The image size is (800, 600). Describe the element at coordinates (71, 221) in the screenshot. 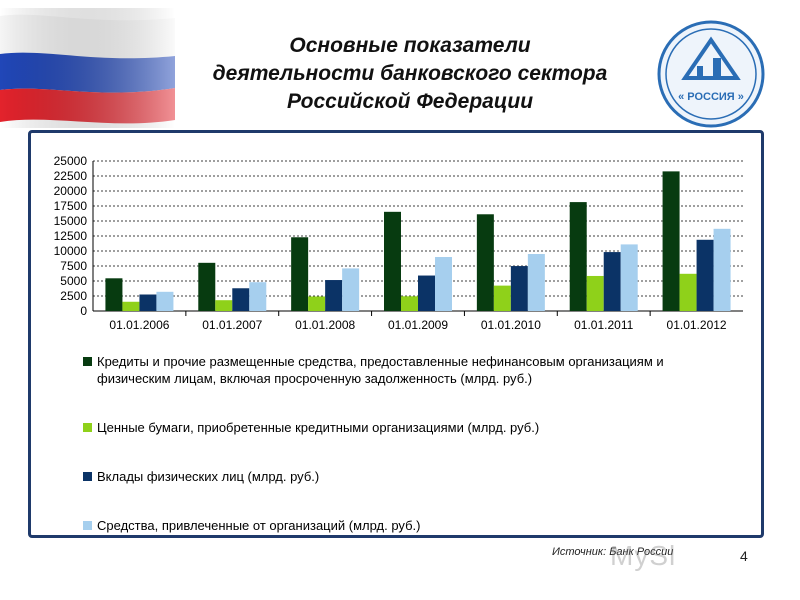

I see `y-tick-label: 15000` at that location.